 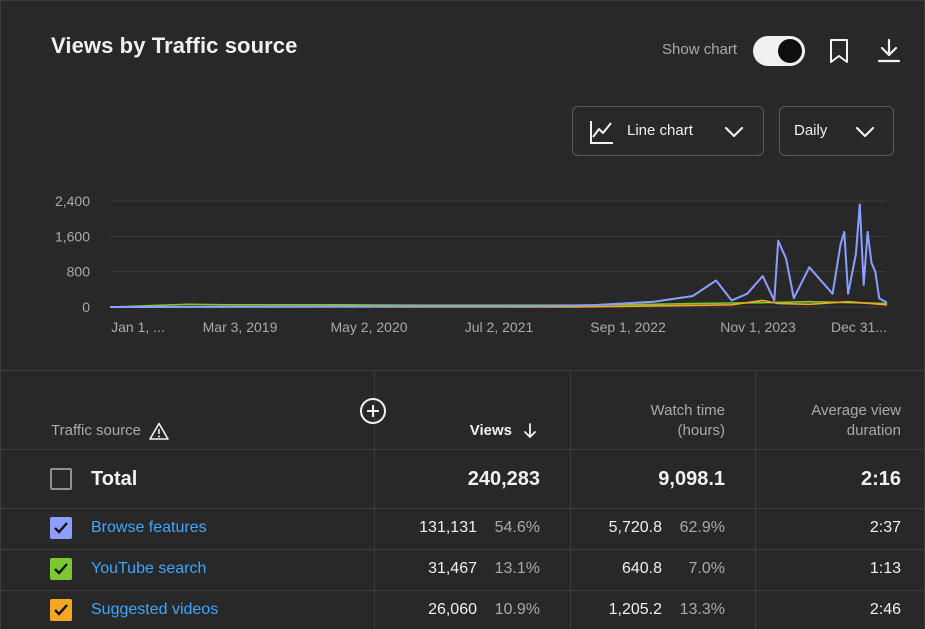 I want to click on series-line-browse, so click(x=498, y=255).